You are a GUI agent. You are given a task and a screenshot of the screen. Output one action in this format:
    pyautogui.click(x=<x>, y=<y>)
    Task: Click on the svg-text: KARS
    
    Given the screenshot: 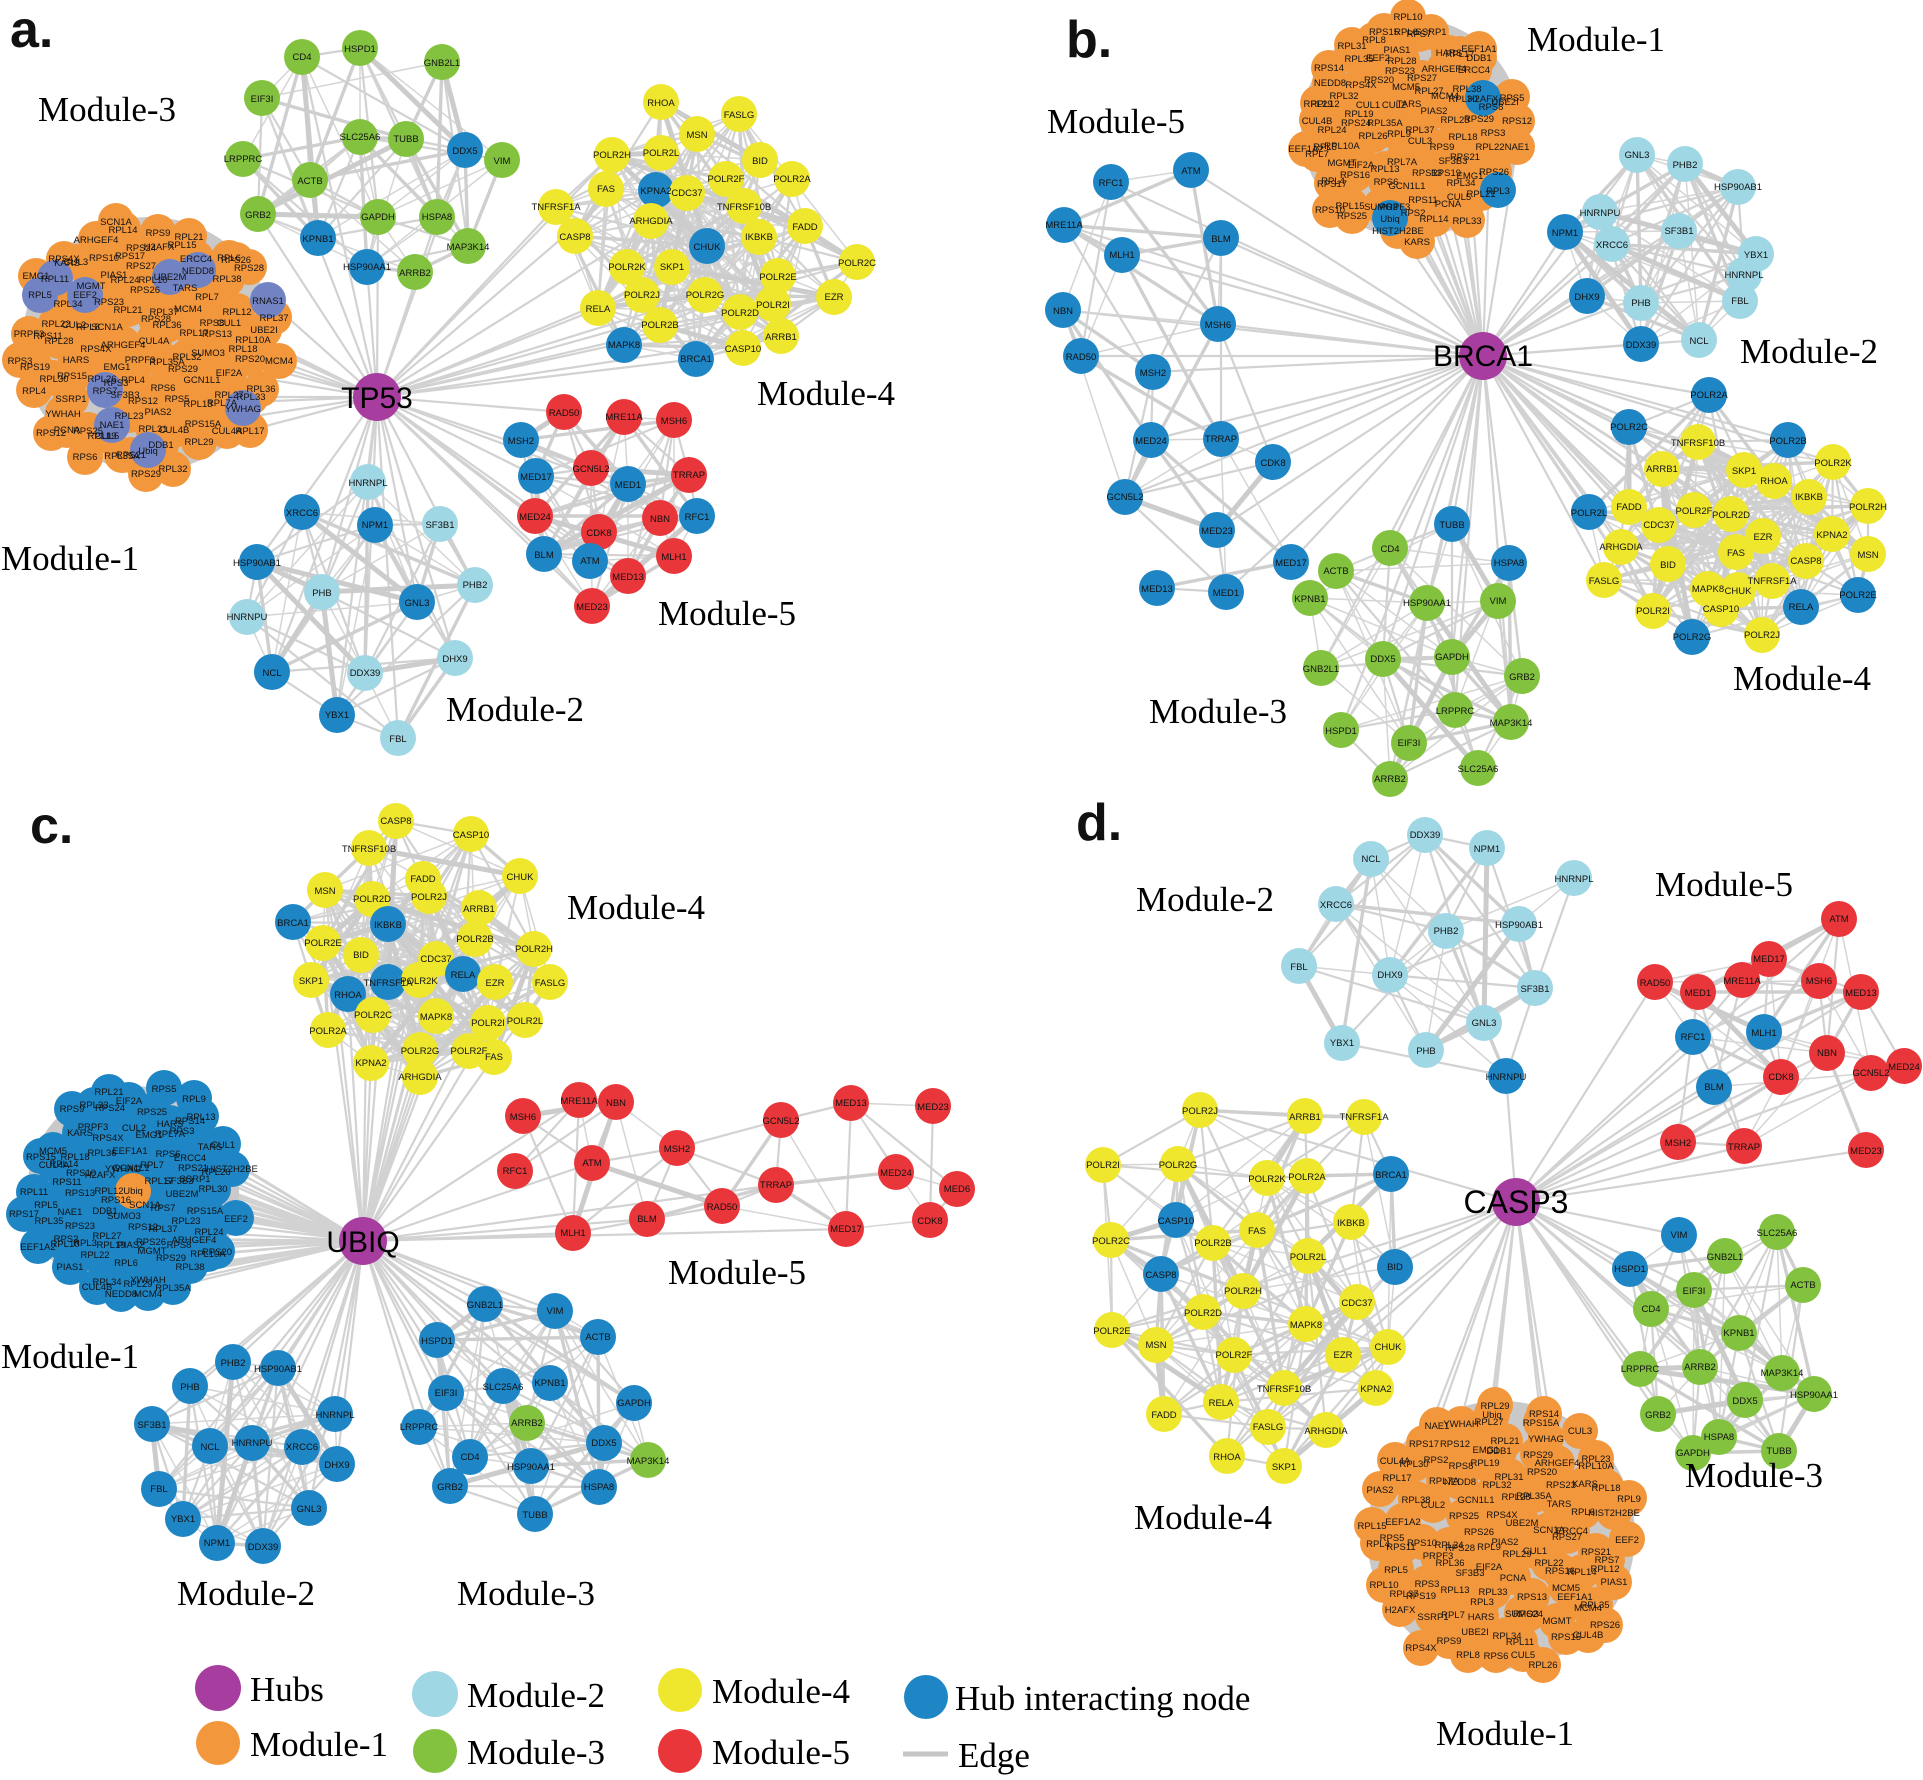 What is the action you would take?
    pyautogui.click(x=80, y=1133)
    